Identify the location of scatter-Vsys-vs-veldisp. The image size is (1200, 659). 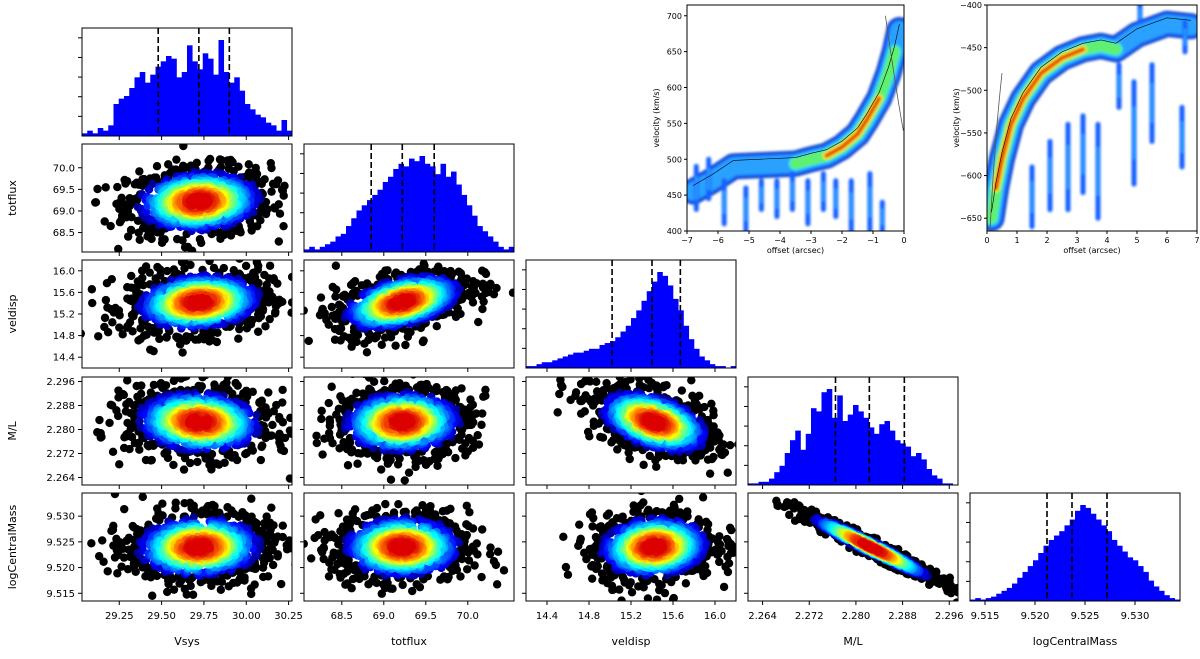
(187, 314).